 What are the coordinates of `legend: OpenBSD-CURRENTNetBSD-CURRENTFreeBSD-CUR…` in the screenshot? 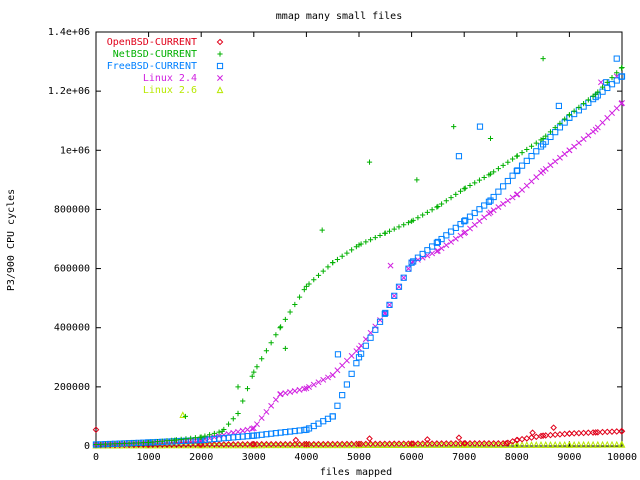 It's located at (165, 66).